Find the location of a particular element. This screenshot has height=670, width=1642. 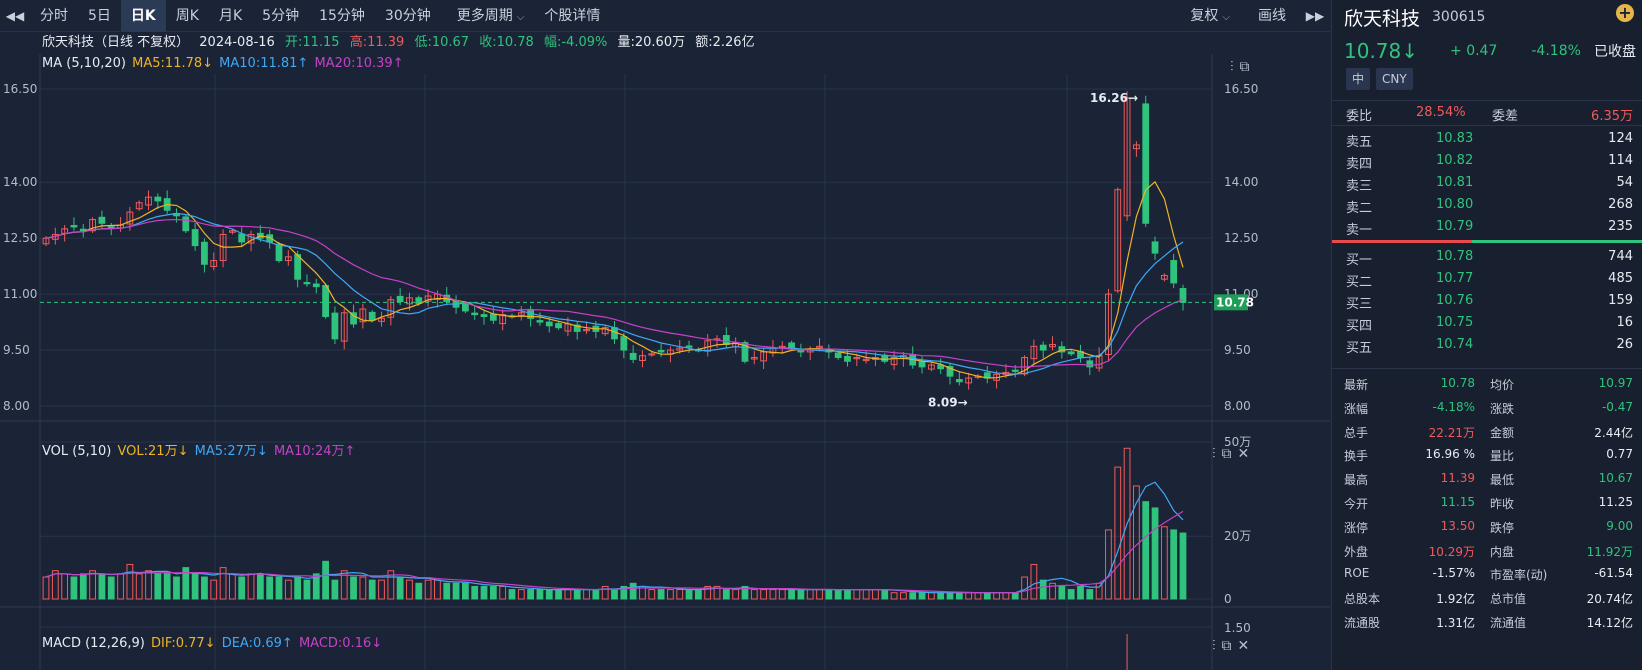

stats-value: 10.78 is located at coordinates (1457, 383).